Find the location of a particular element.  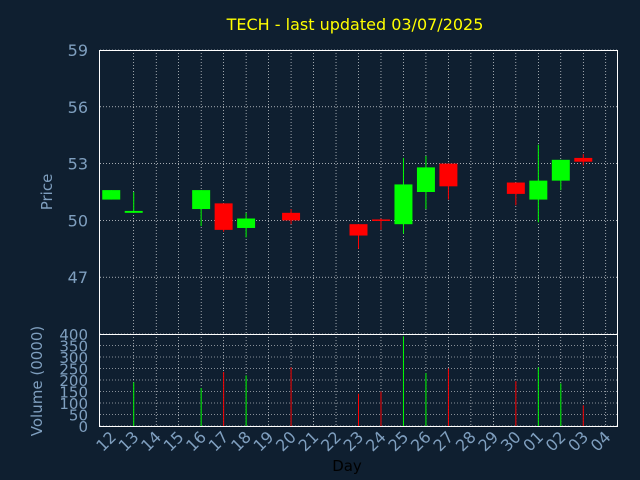

volume-y-tick-label: 300 is located at coordinates (73, 358).